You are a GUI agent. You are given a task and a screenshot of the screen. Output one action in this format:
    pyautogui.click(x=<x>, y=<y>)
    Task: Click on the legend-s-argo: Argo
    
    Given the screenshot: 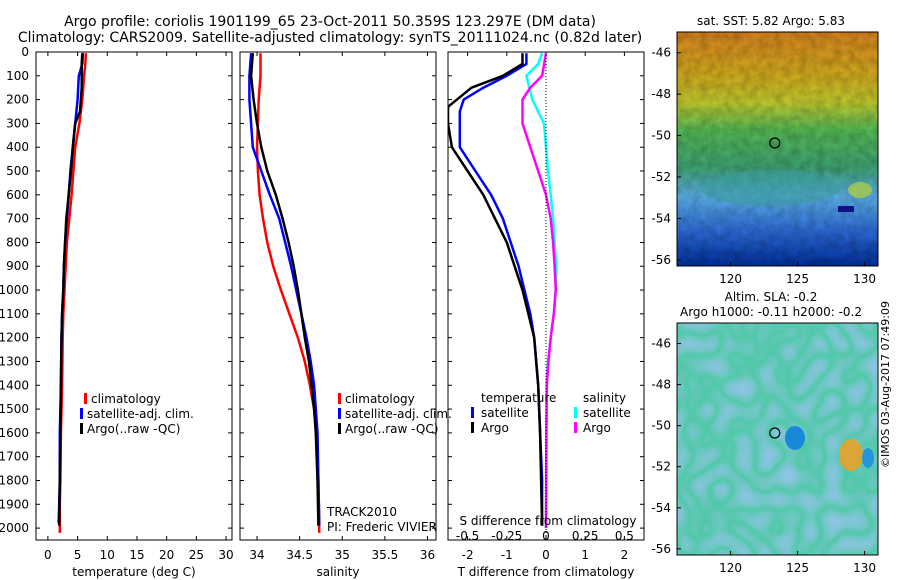 What is the action you would take?
    pyautogui.click(x=597, y=428)
    